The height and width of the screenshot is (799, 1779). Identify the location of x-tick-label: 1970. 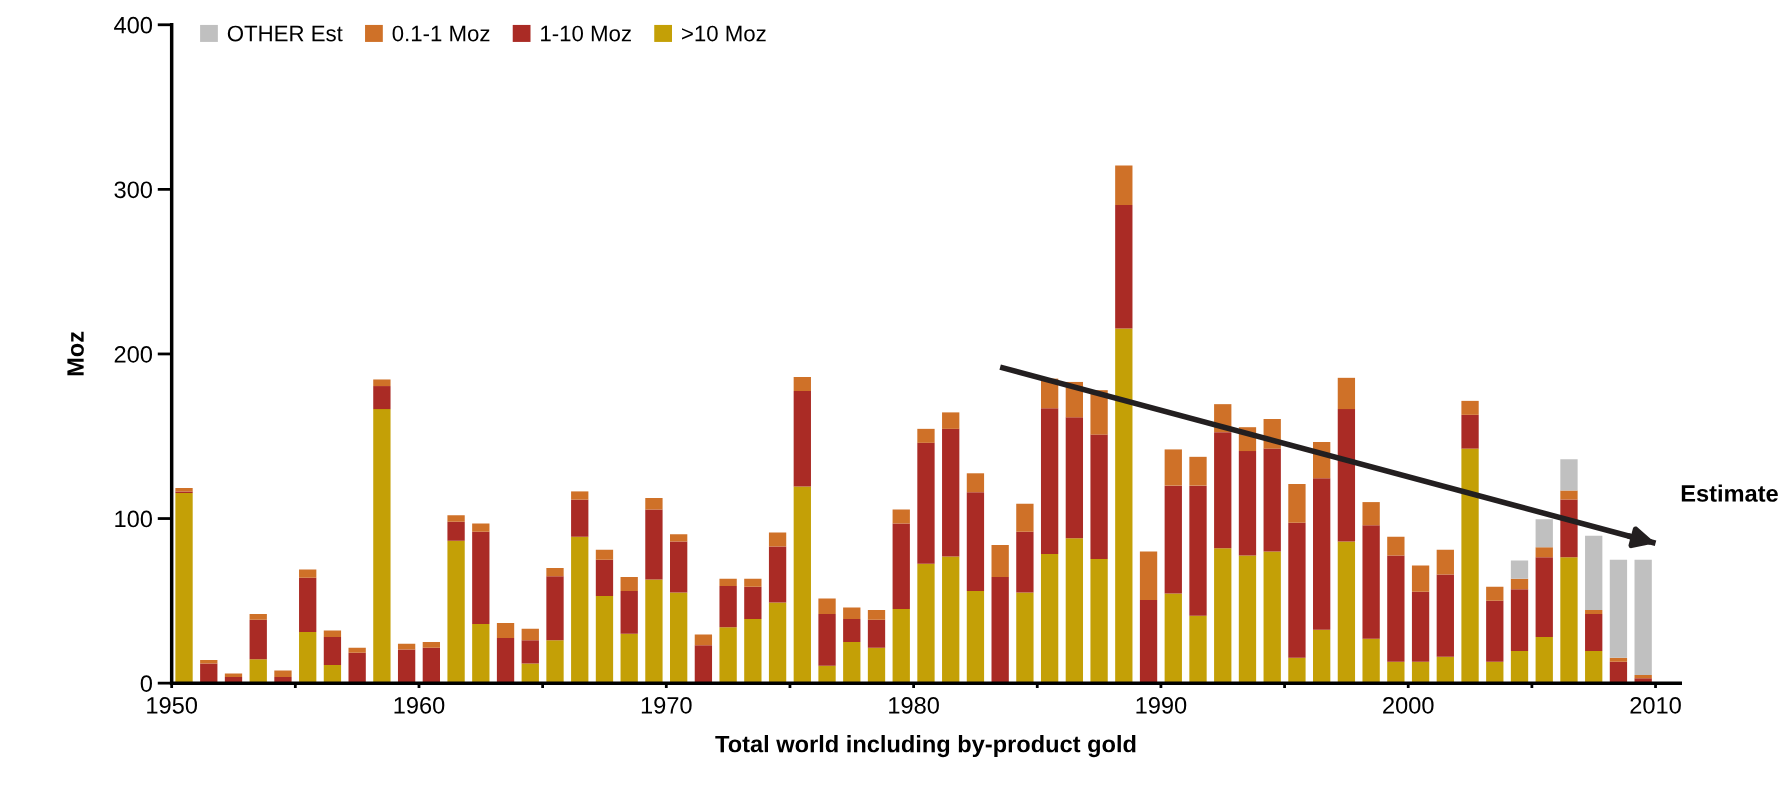
(666, 705).